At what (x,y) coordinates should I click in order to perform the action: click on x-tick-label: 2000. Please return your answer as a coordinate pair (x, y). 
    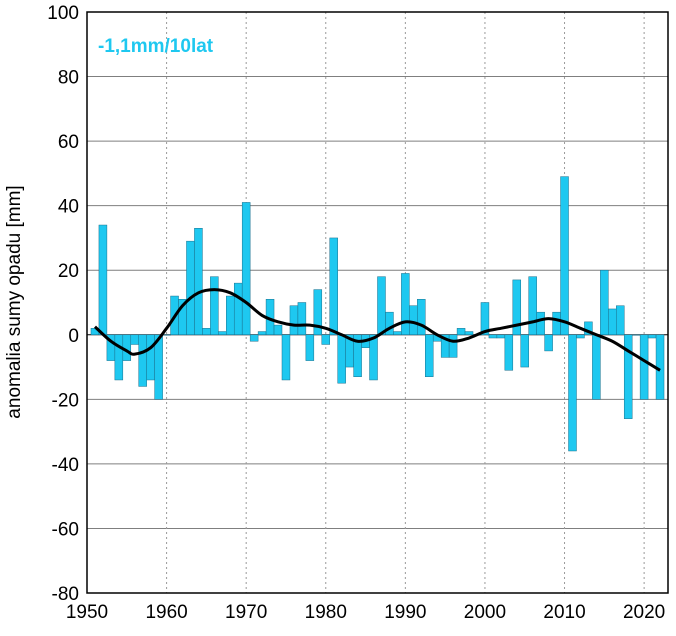
    Looking at the image, I should click on (485, 612).